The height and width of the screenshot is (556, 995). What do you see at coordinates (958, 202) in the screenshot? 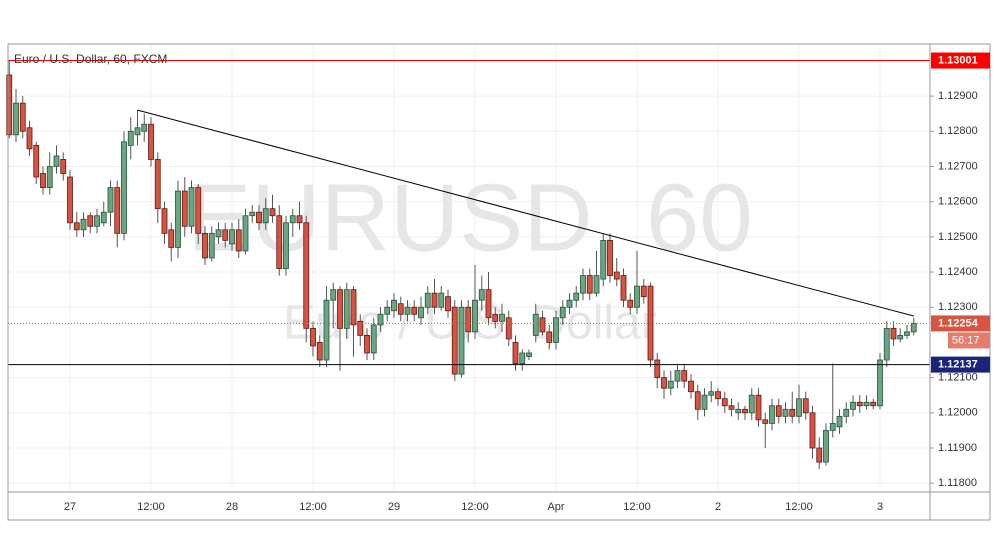
I see `y-tick-label: 1.12600` at bounding box center [958, 202].